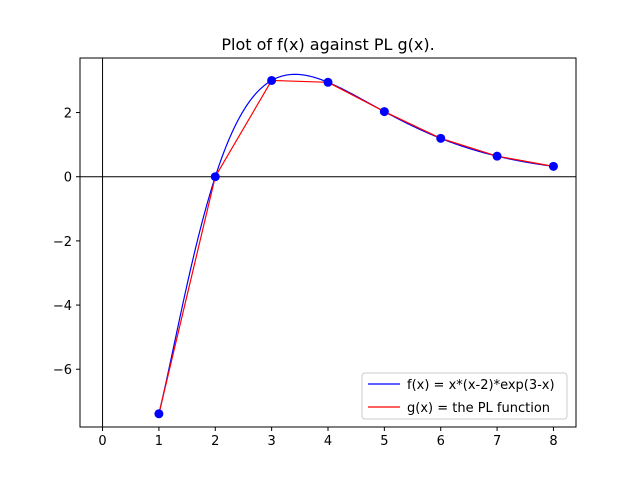  I want to click on y-axis-ticks: −6 −4 −2 0 2, so click(66, 242).